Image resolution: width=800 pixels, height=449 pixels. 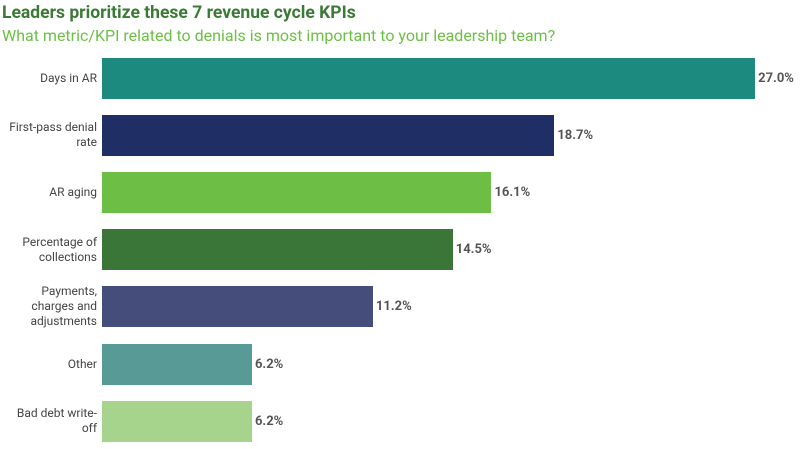 I want to click on value-label: 11.2%, so click(x=393, y=307).